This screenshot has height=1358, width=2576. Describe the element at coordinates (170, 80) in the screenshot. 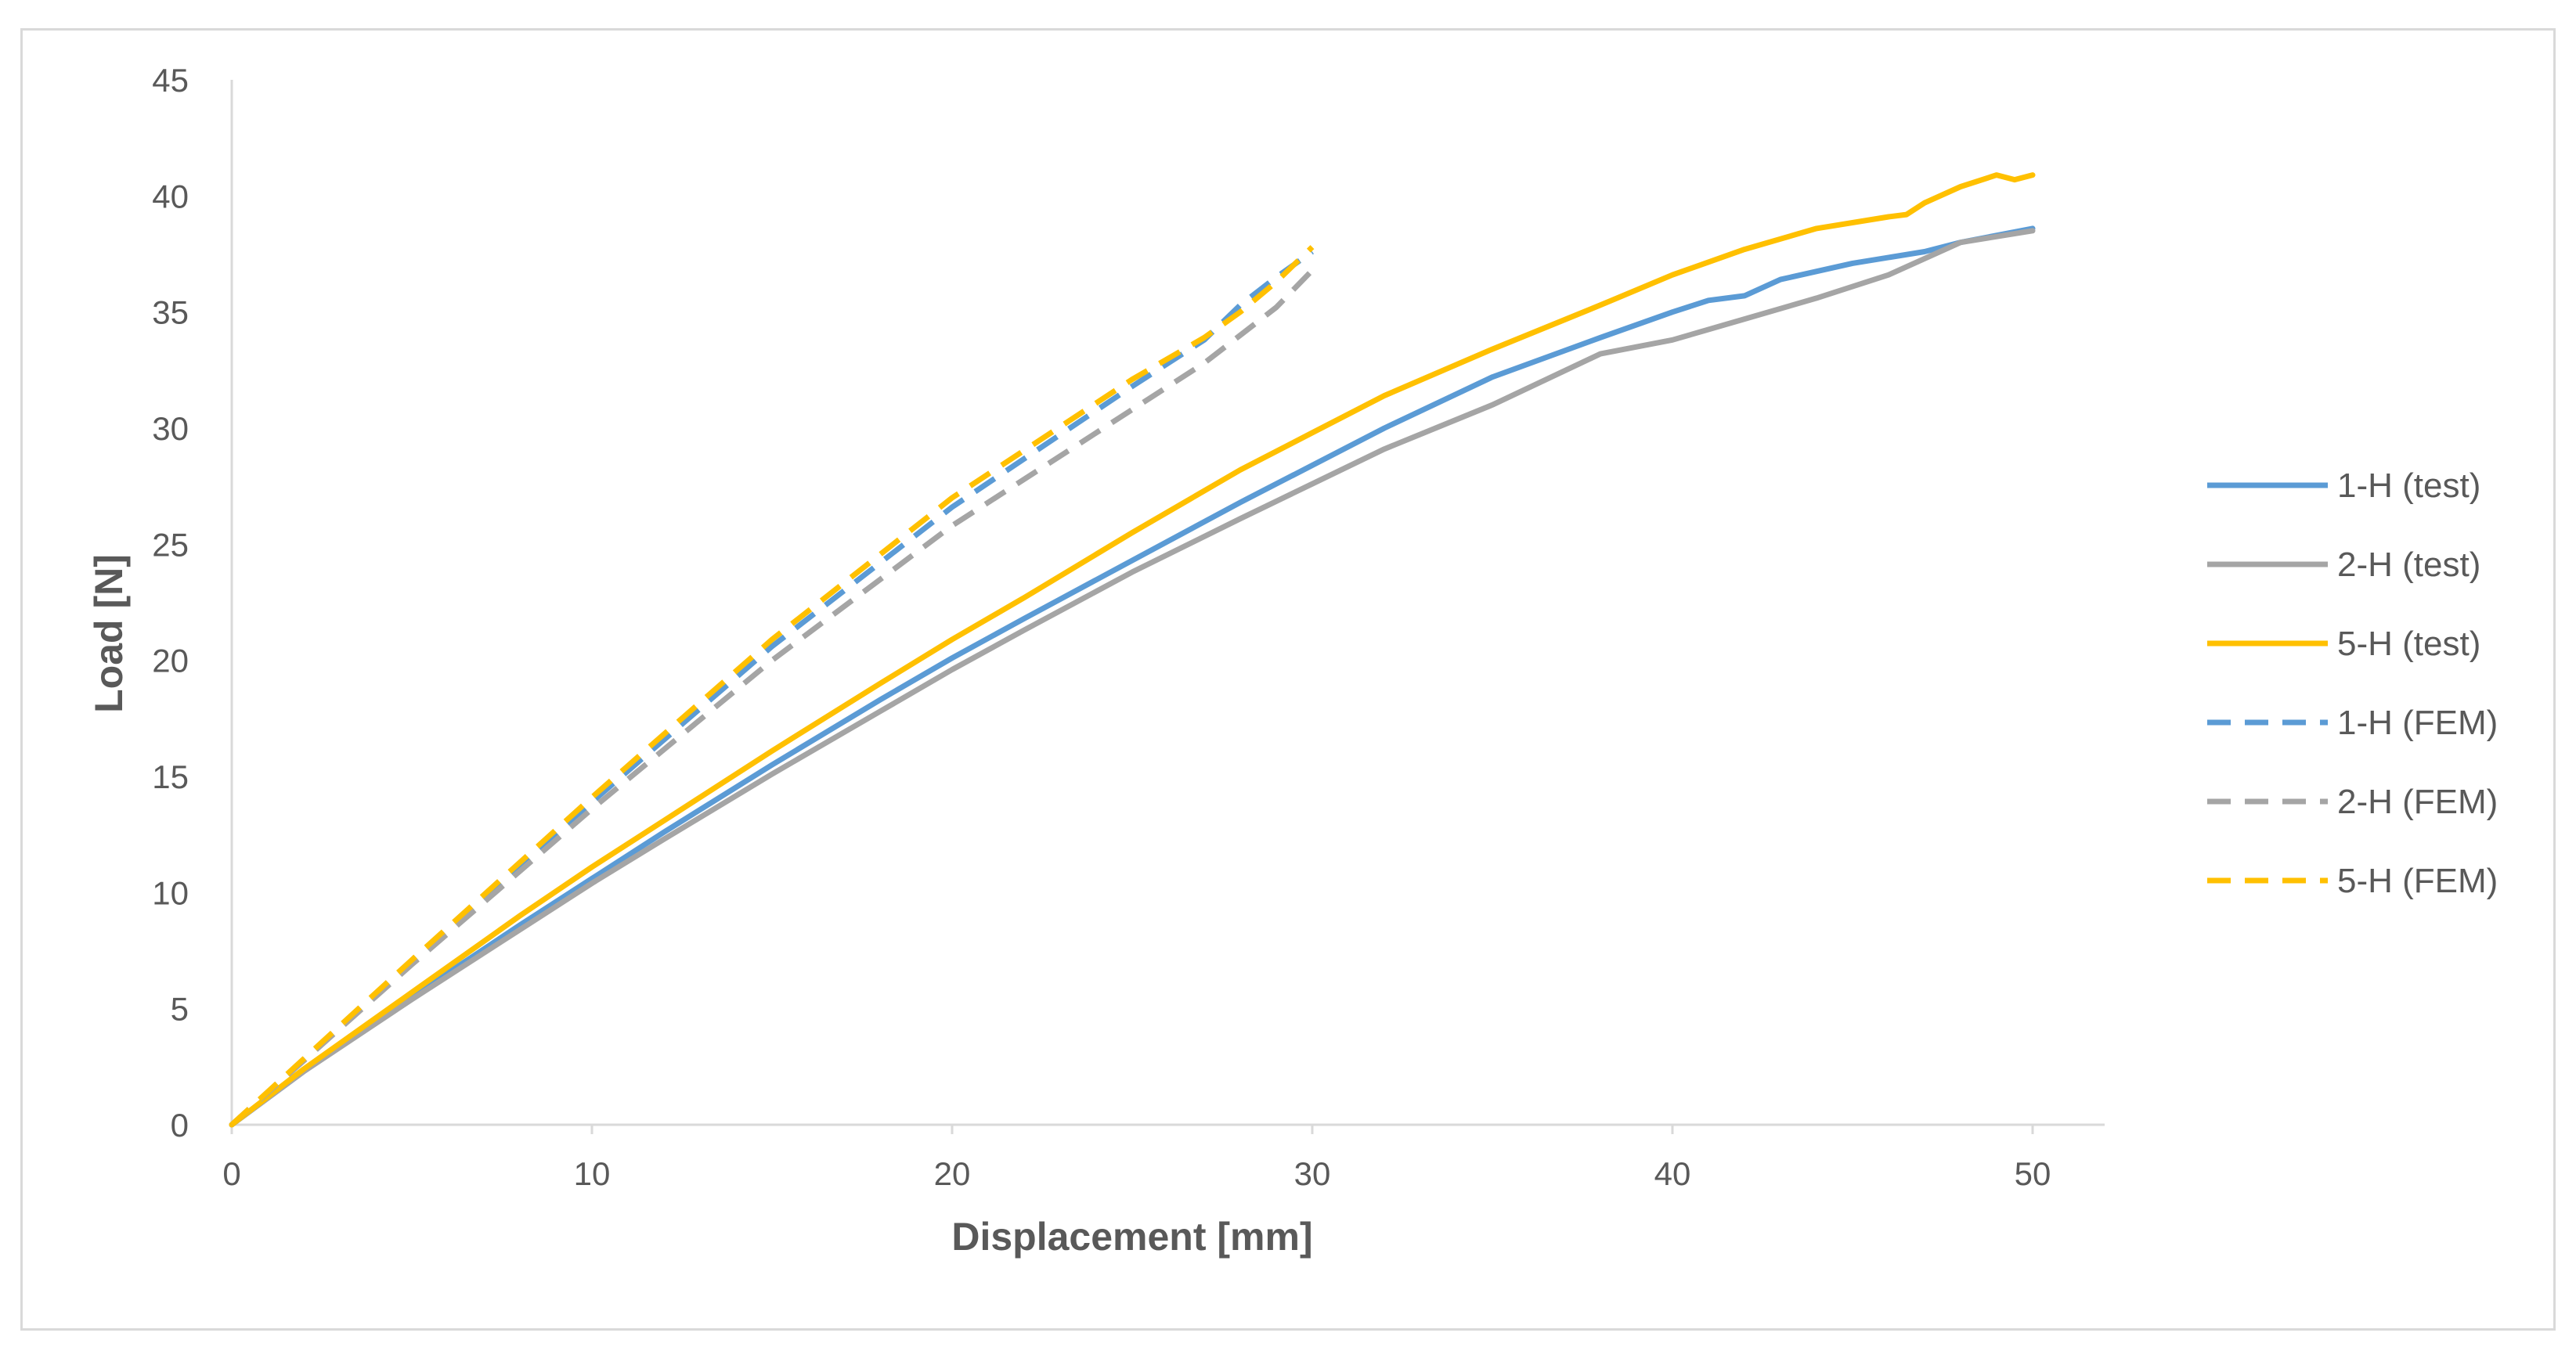

I see `y-tick-label: 45` at that location.